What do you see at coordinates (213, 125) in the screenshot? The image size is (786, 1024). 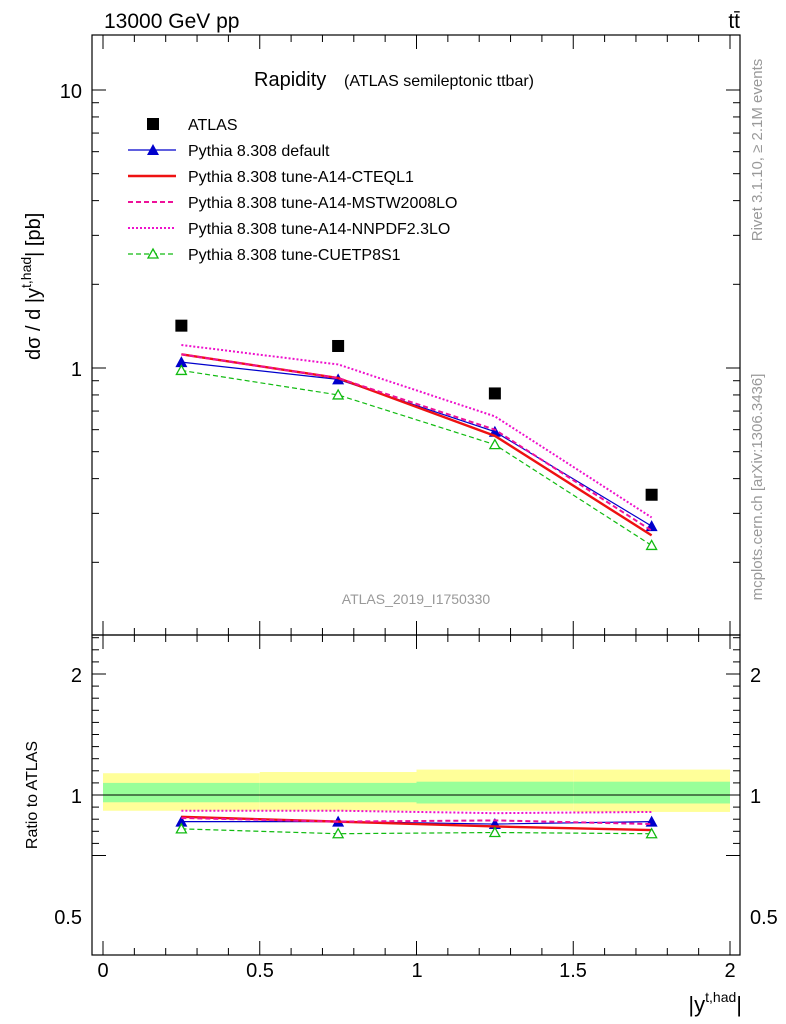 I see `legend-label: ATLAS` at bounding box center [213, 125].